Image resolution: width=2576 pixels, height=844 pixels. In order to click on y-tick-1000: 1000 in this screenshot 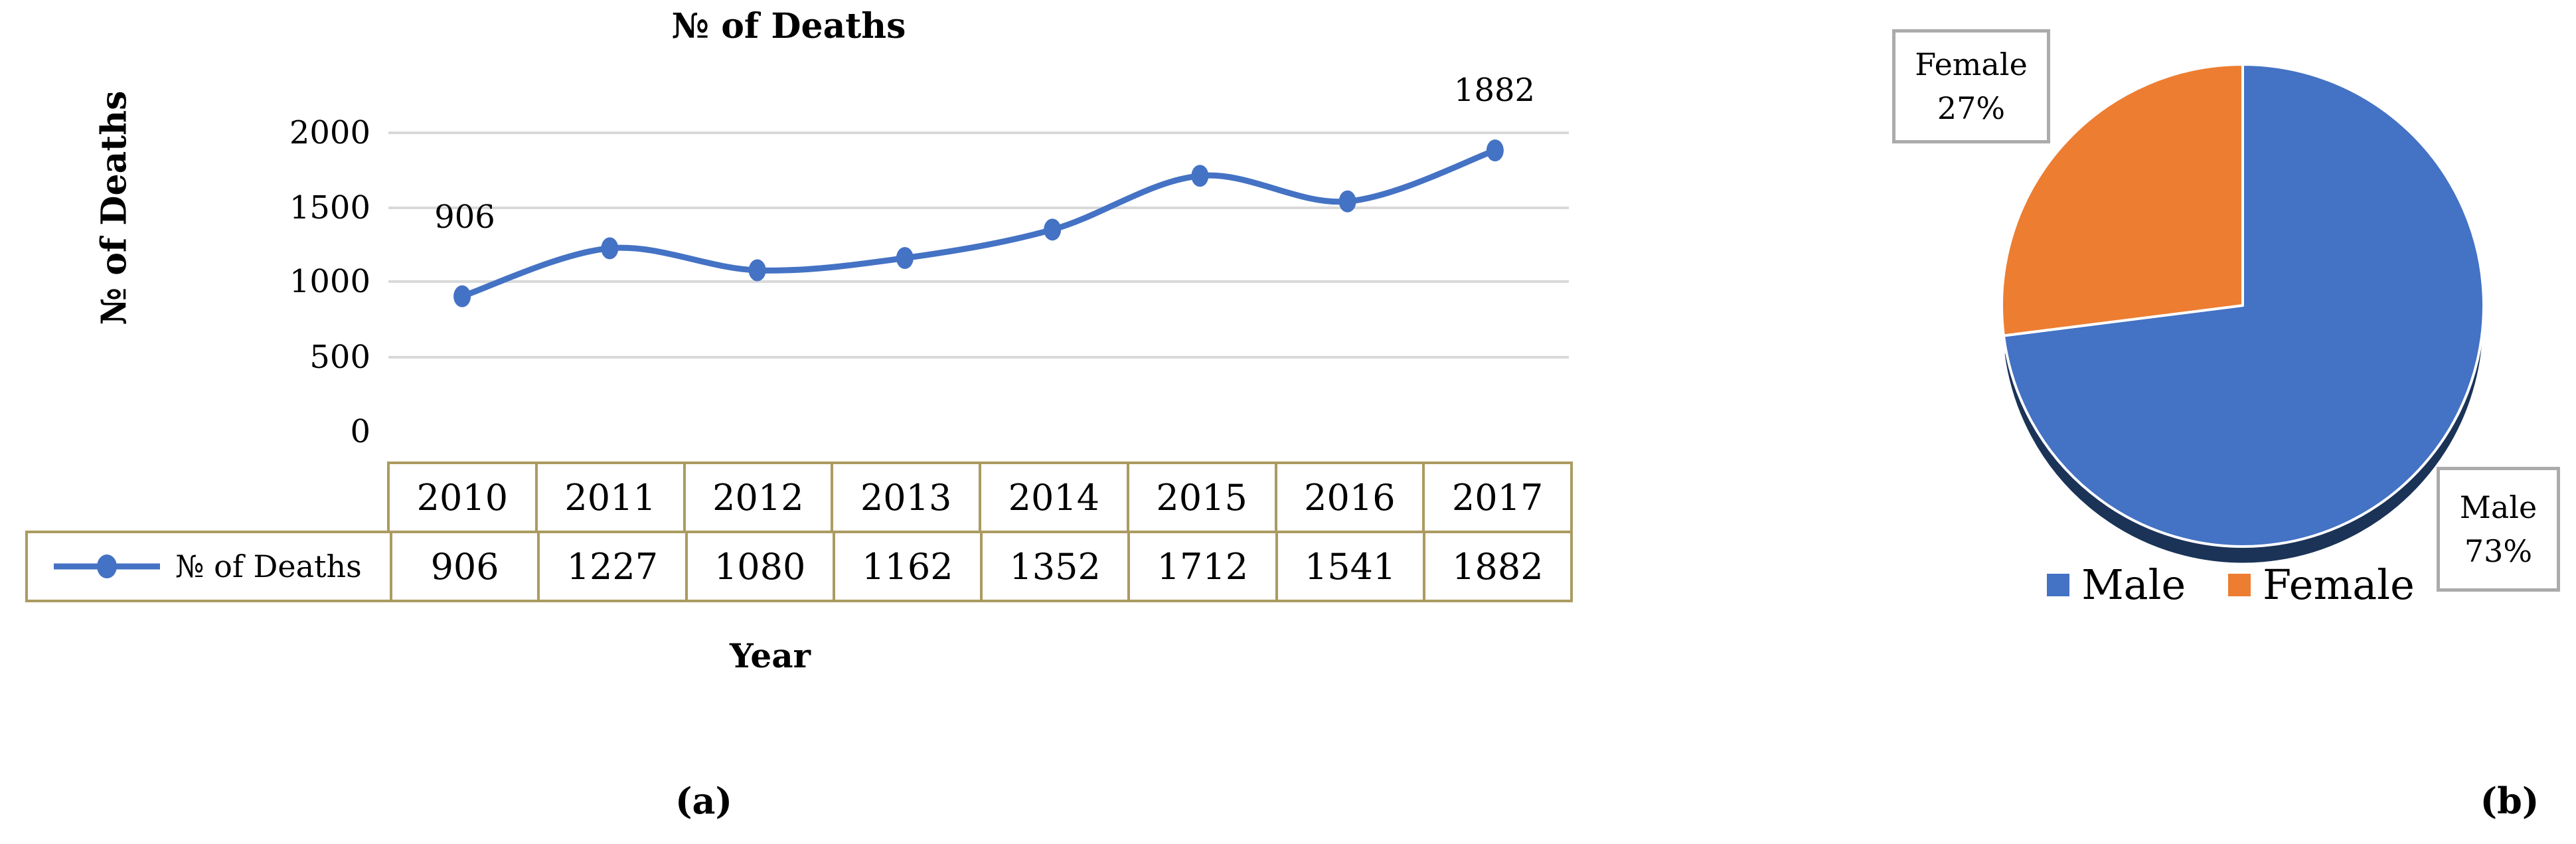, I will do `click(329, 281)`.